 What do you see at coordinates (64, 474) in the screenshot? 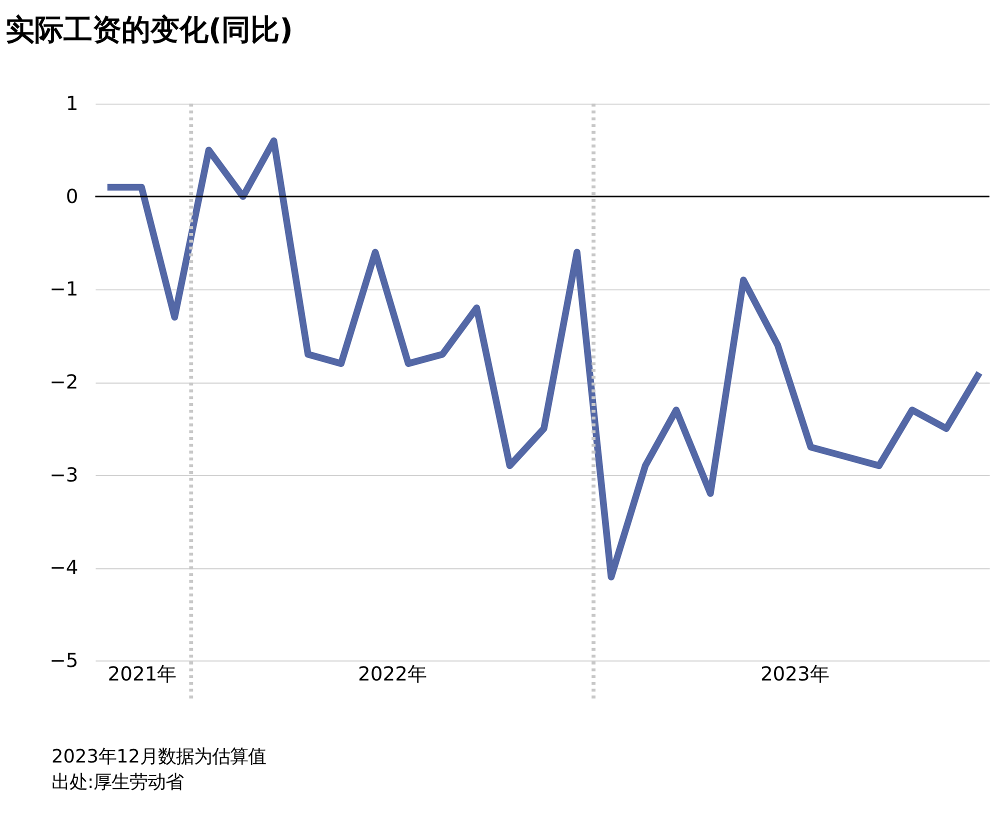
I see `y-tick-label: −3` at bounding box center [64, 474].